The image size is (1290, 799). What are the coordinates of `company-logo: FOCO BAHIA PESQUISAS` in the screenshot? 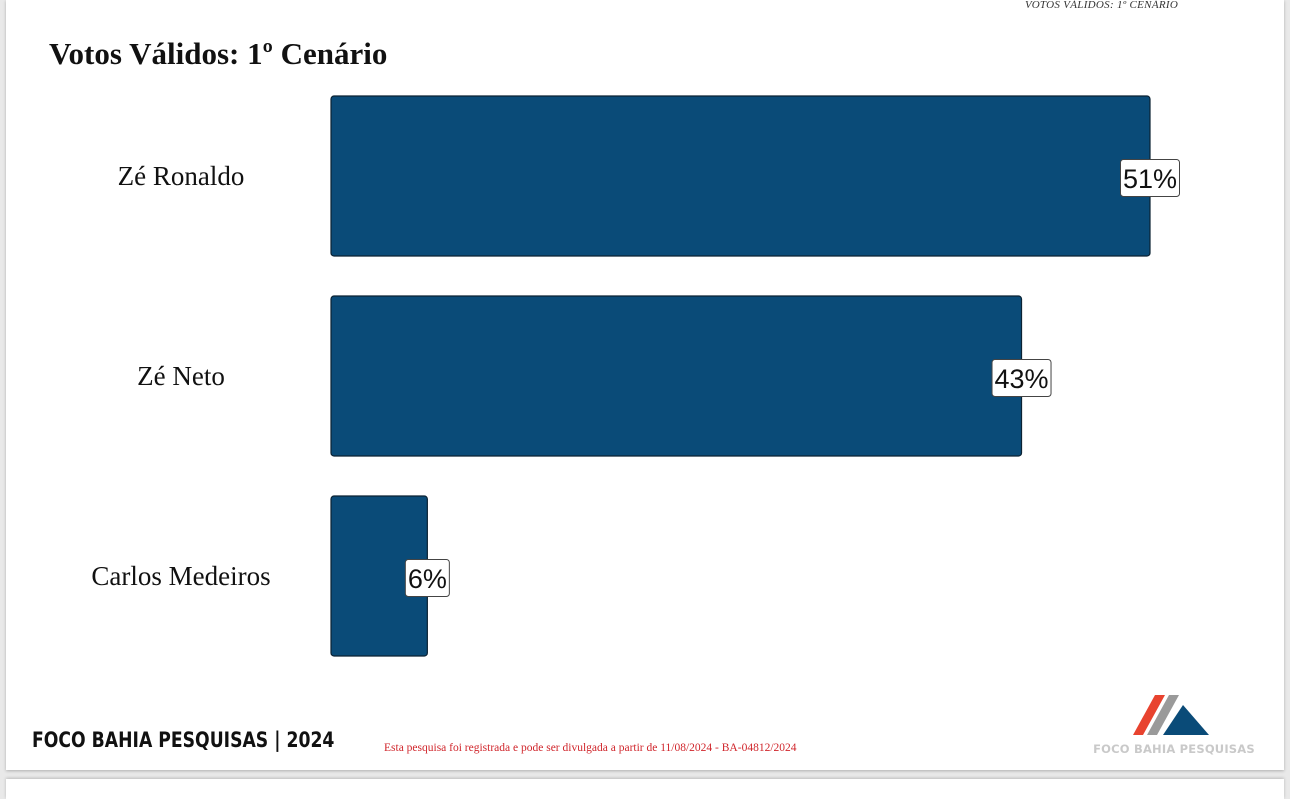 It's located at (1174, 726).